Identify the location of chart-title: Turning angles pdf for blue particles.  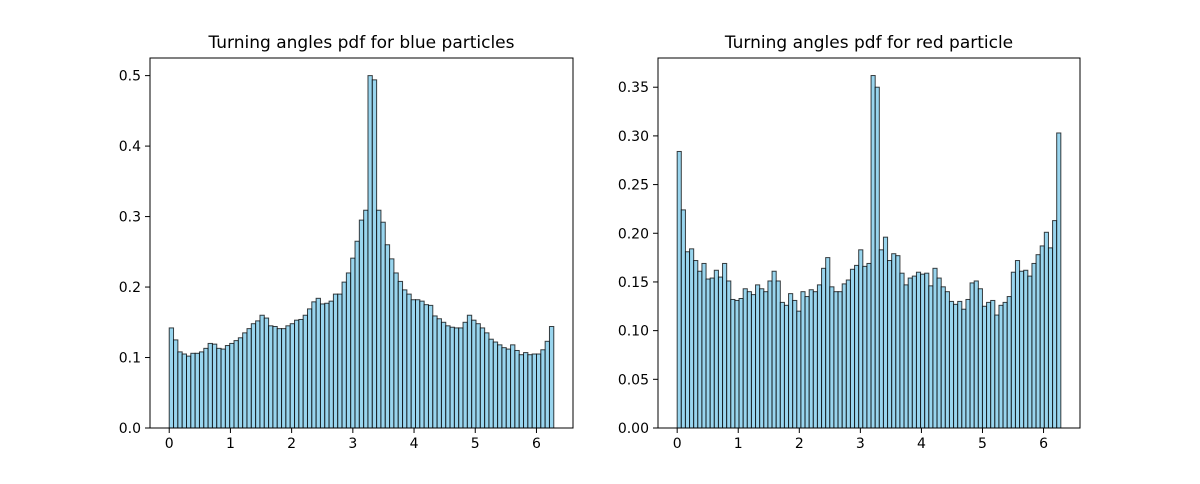
(360, 43).